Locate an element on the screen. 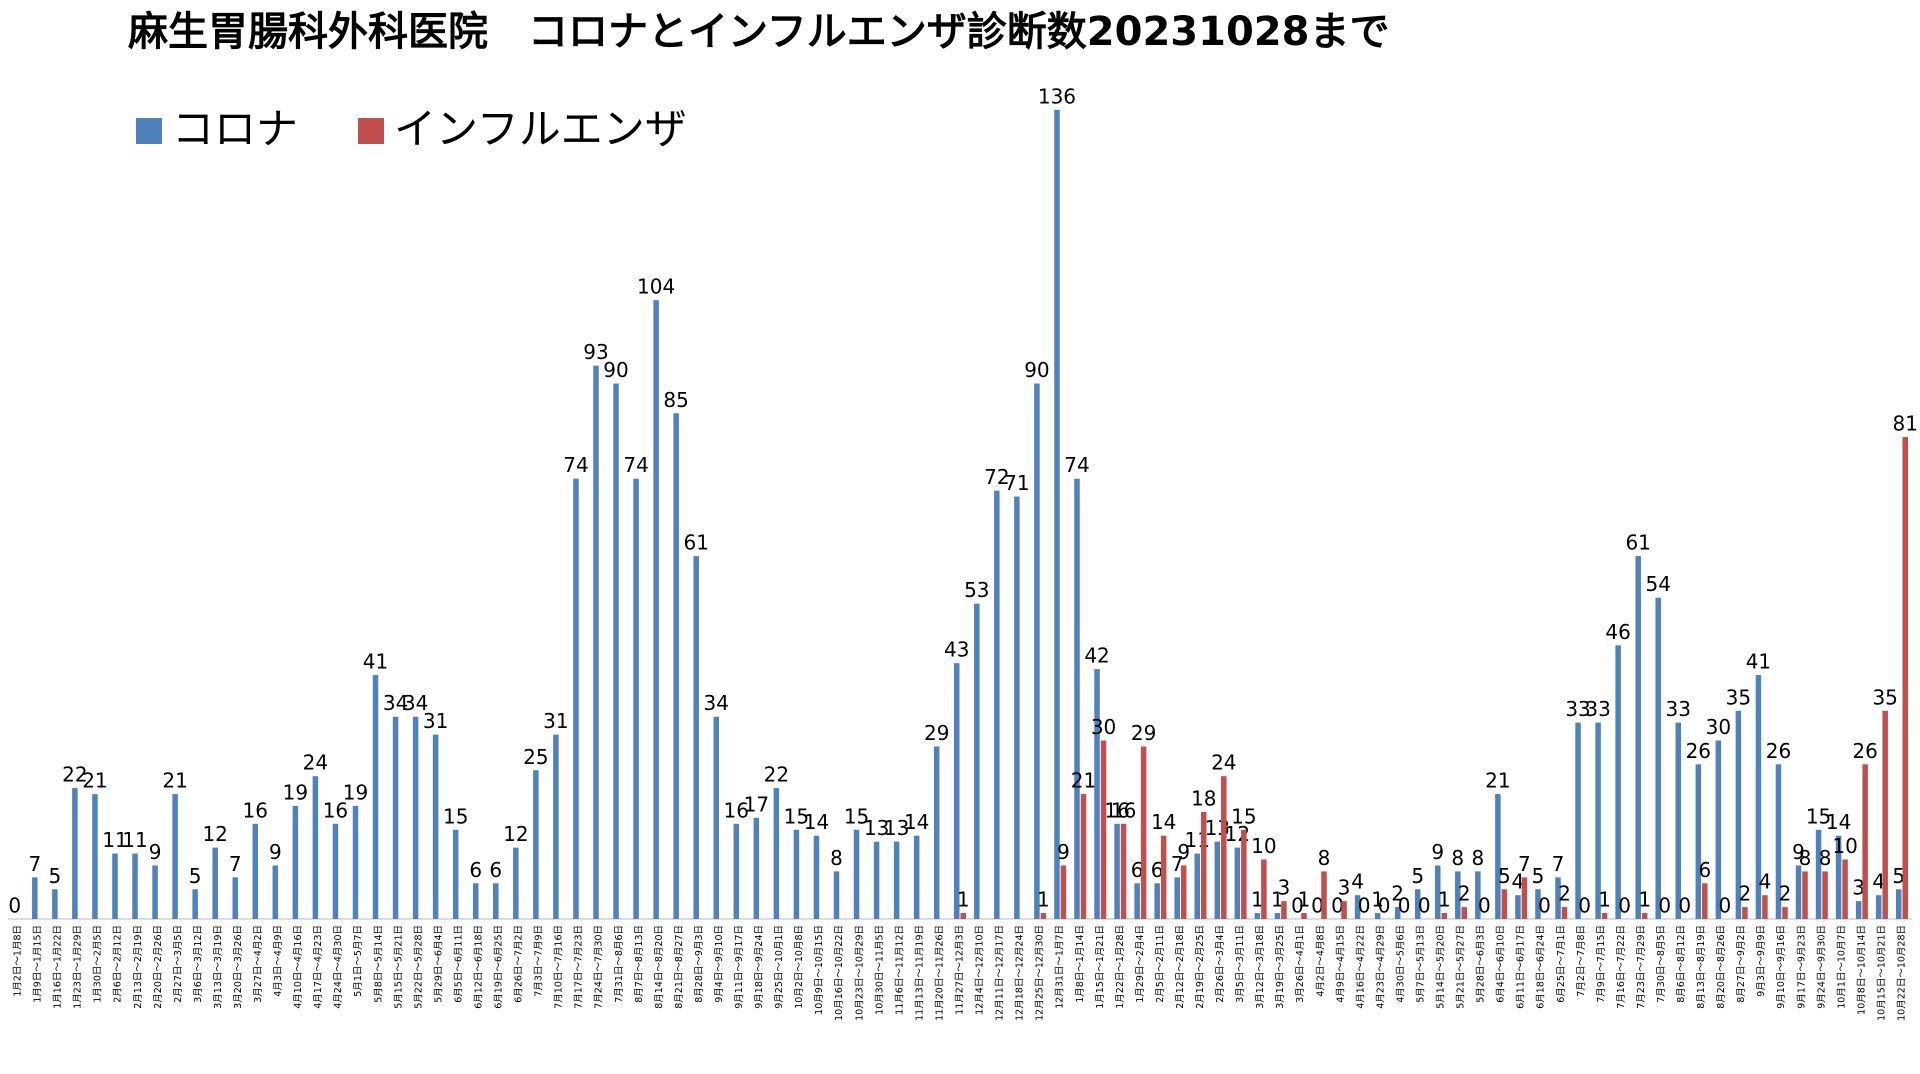 Image resolution: width=1920 pixels, height=1074 pixels. x-tick-label: 8月6日～8月12日 is located at coordinates (1681, 964).